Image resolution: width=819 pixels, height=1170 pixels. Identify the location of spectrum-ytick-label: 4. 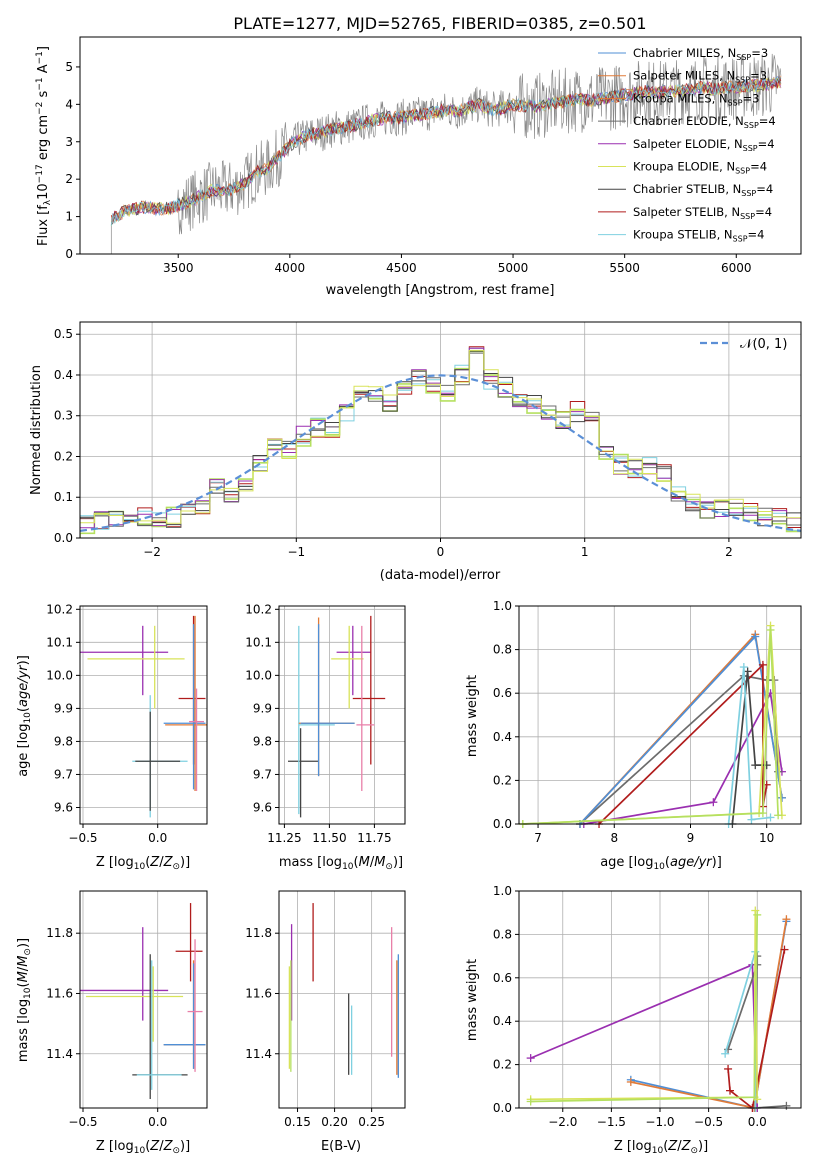
(69, 104).